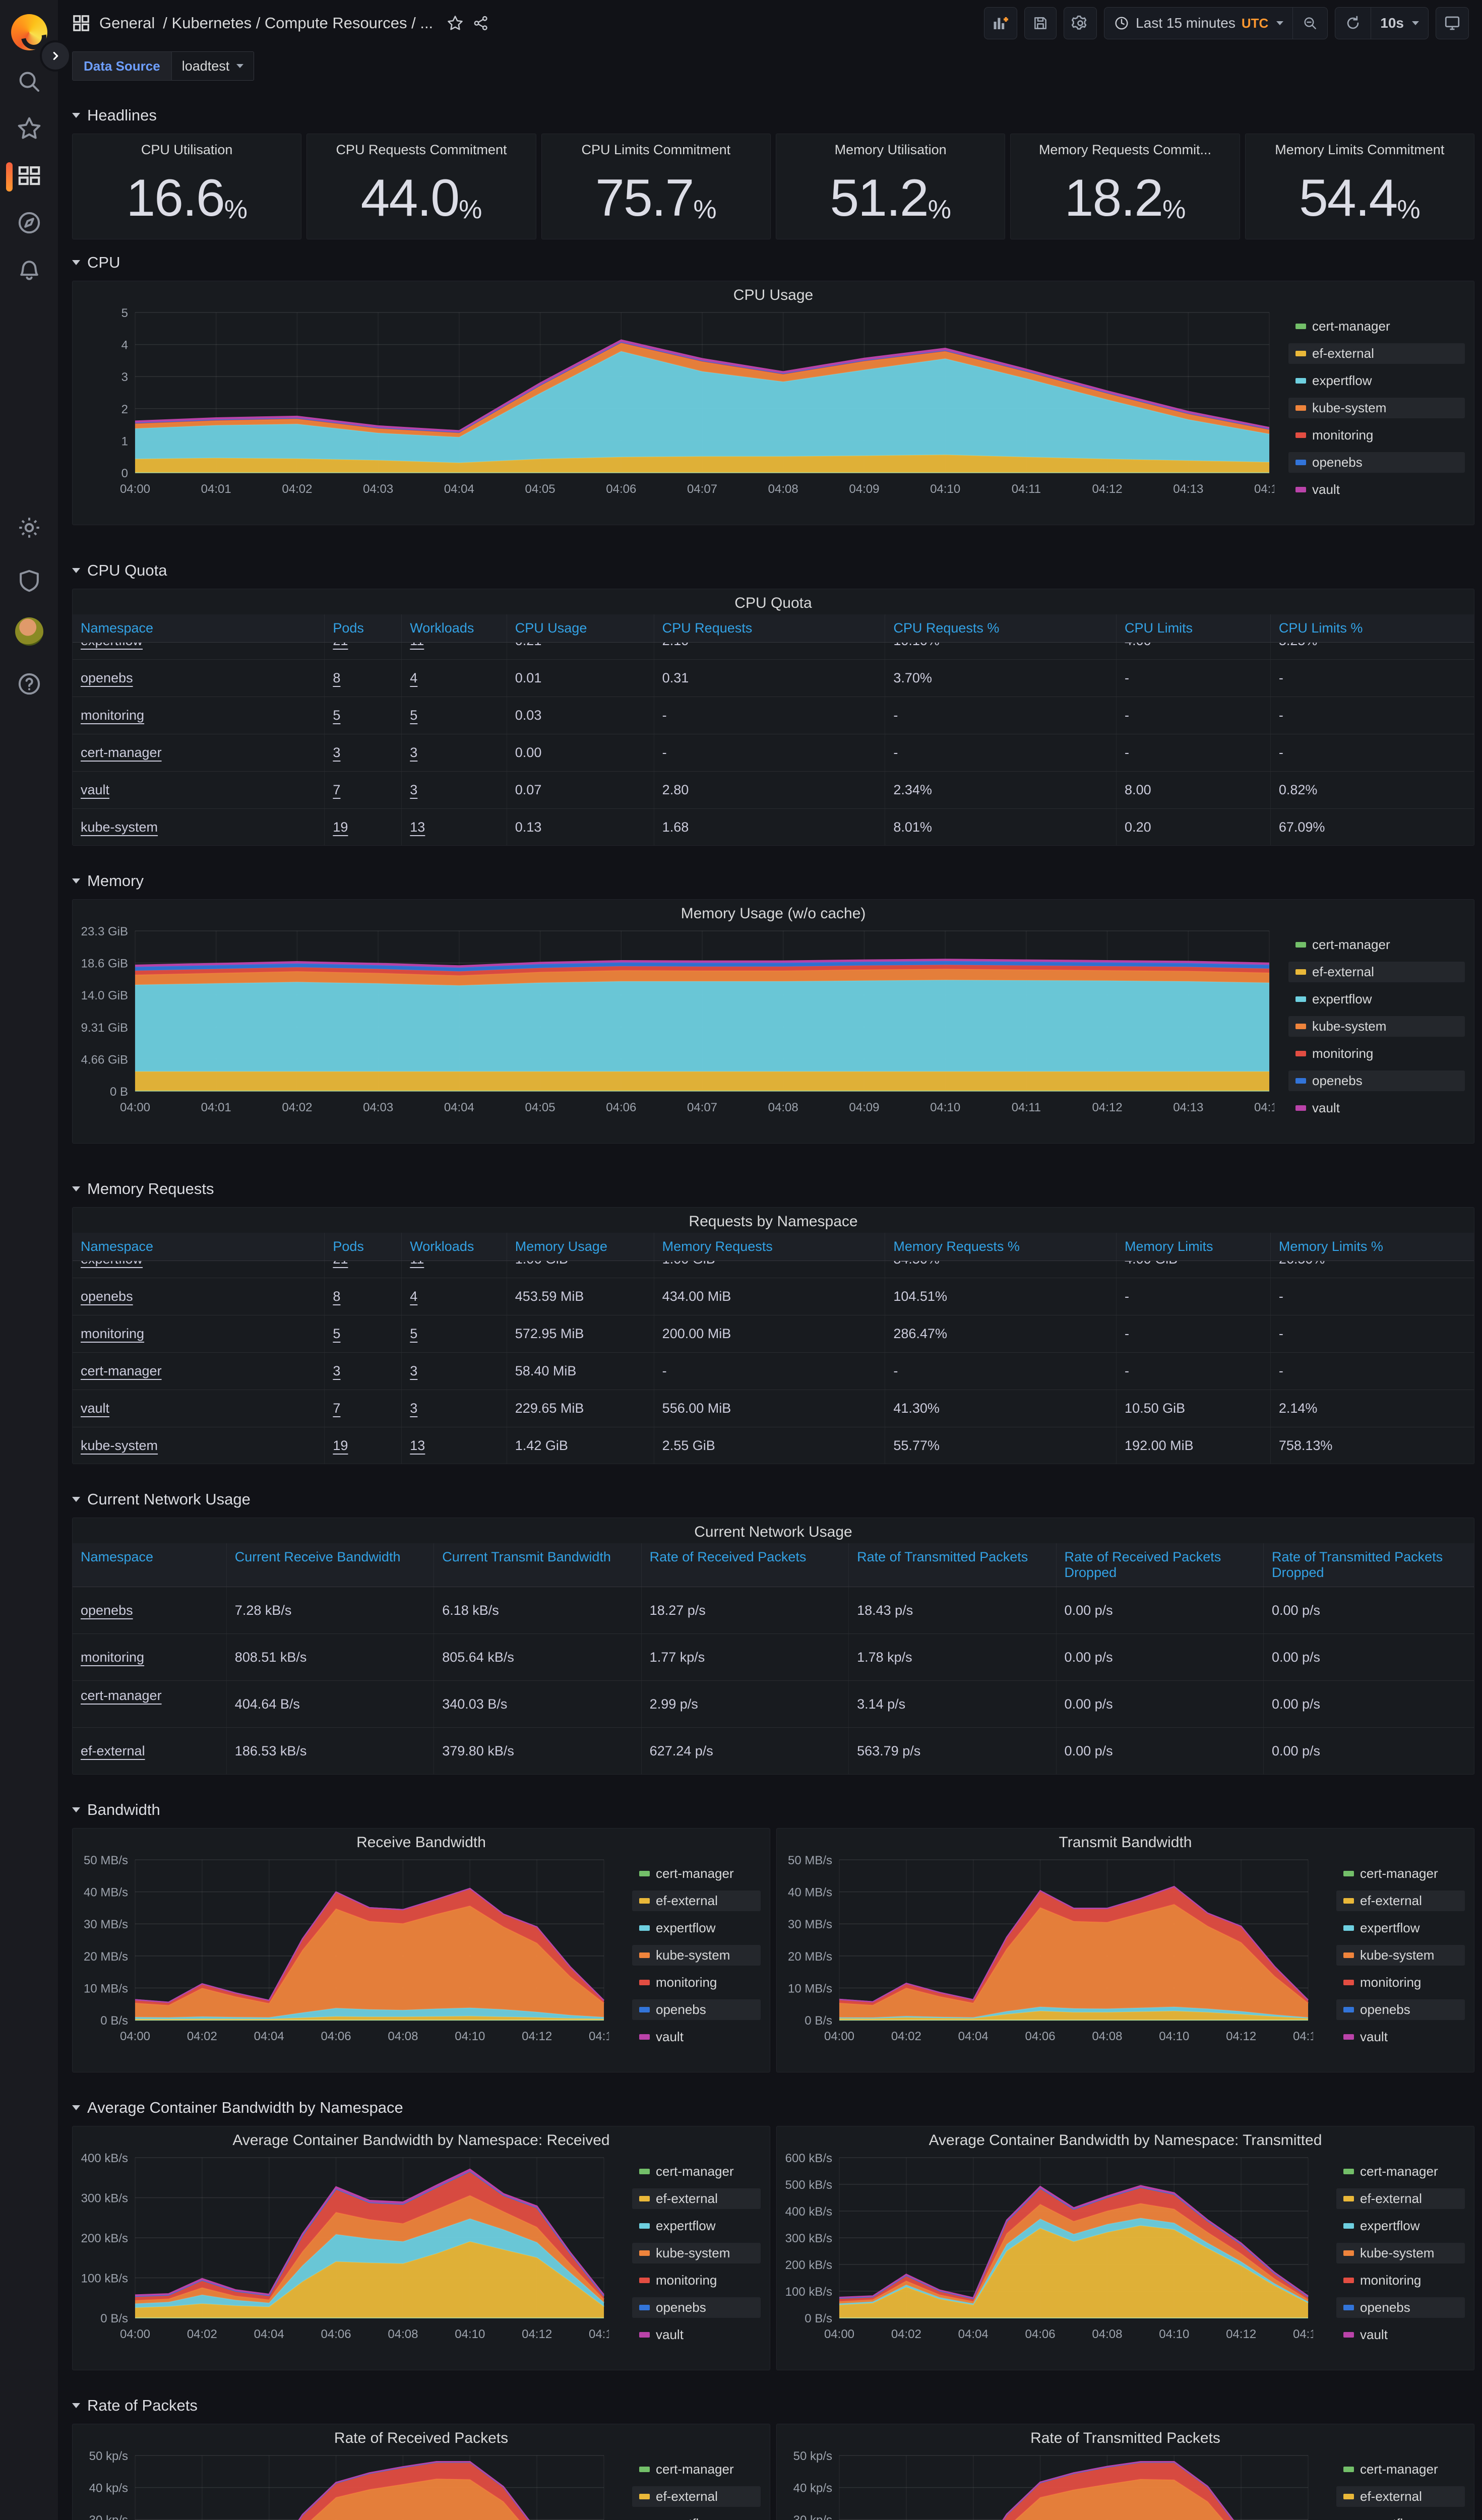 The image size is (1482, 2520). What do you see at coordinates (581, 1247) in the screenshot?
I see `table-column-header: Memory Usage` at bounding box center [581, 1247].